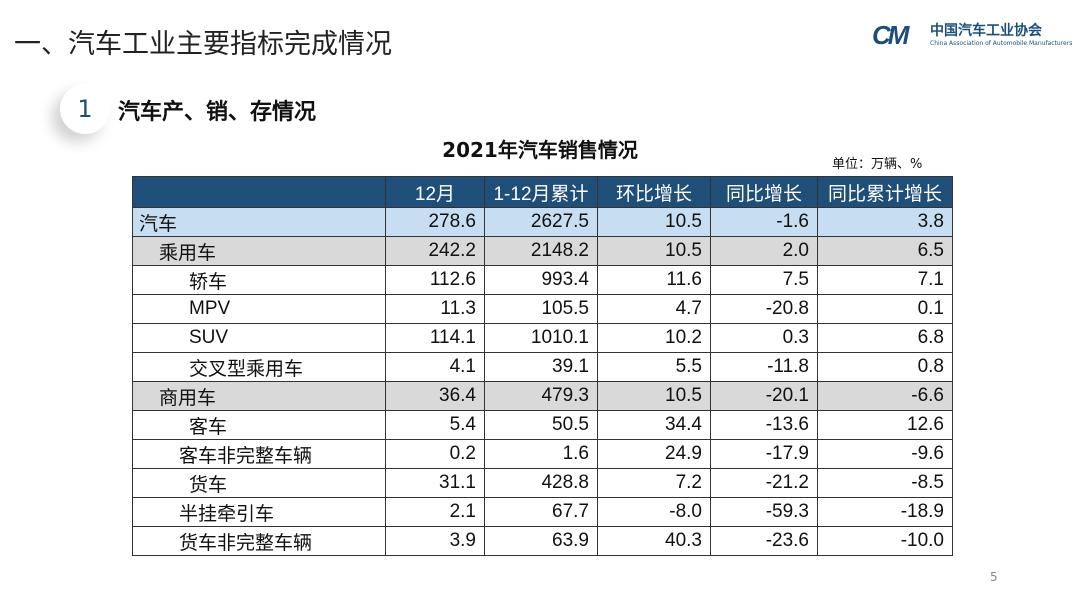 The height and width of the screenshot is (604, 1080). What do you see at coordinates (259, 541) in the screenshot?
I see `row-name: 货车非完整车辆` at bounding box center [259, 541].